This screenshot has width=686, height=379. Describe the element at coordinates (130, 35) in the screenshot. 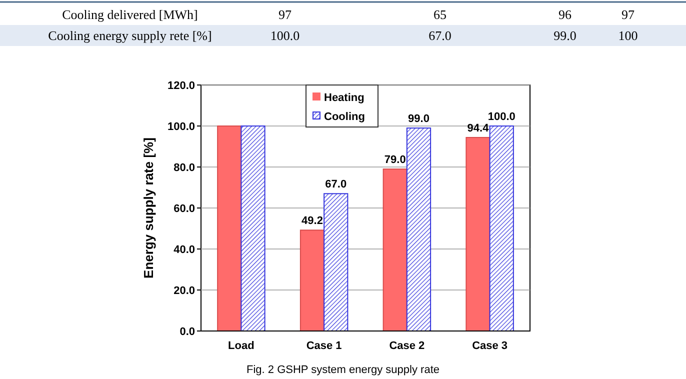

I see `text: Cooling energy supply rete [%]` at that location.